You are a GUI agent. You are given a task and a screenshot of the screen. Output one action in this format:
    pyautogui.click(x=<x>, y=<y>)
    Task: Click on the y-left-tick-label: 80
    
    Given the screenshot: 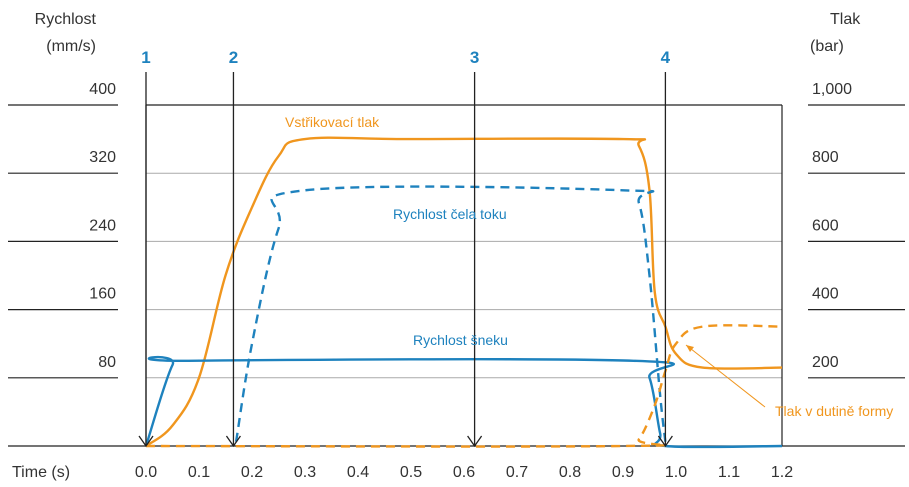 What is the action you would take?
    pyautogui.click(x=107, y=362)
    